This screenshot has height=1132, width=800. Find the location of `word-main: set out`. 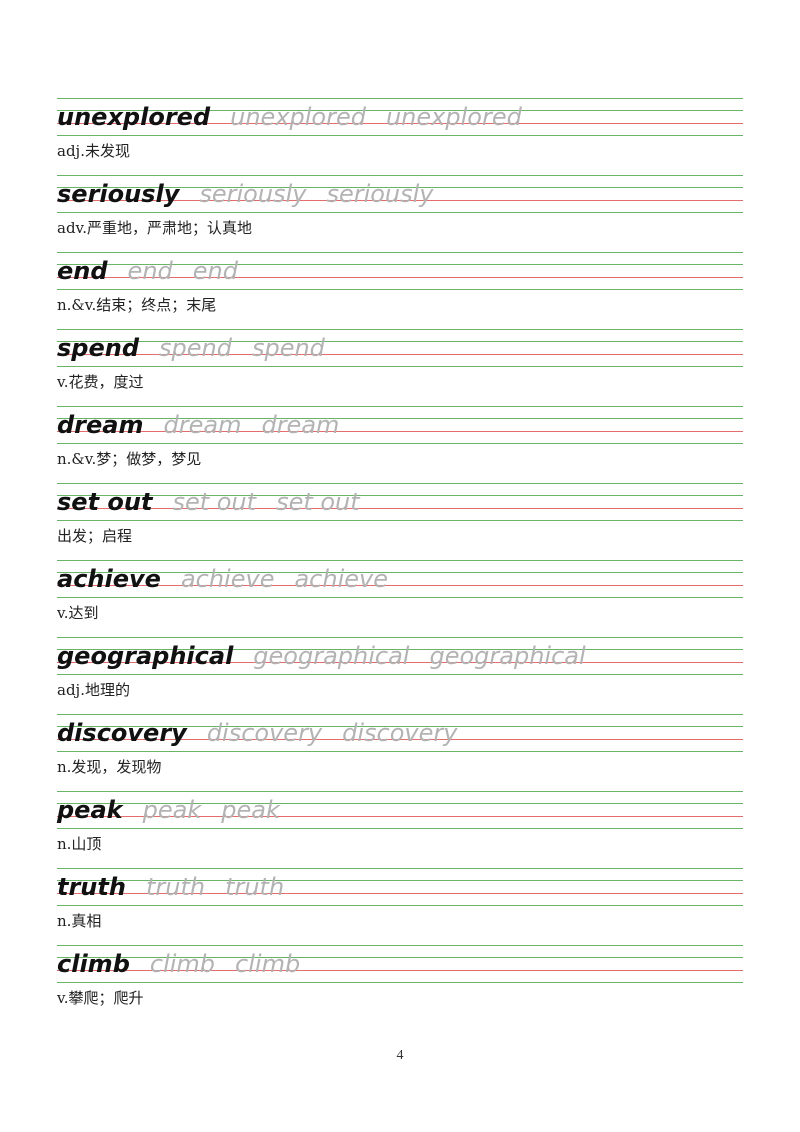

word-main: set out is located at coordinates (105, 502).